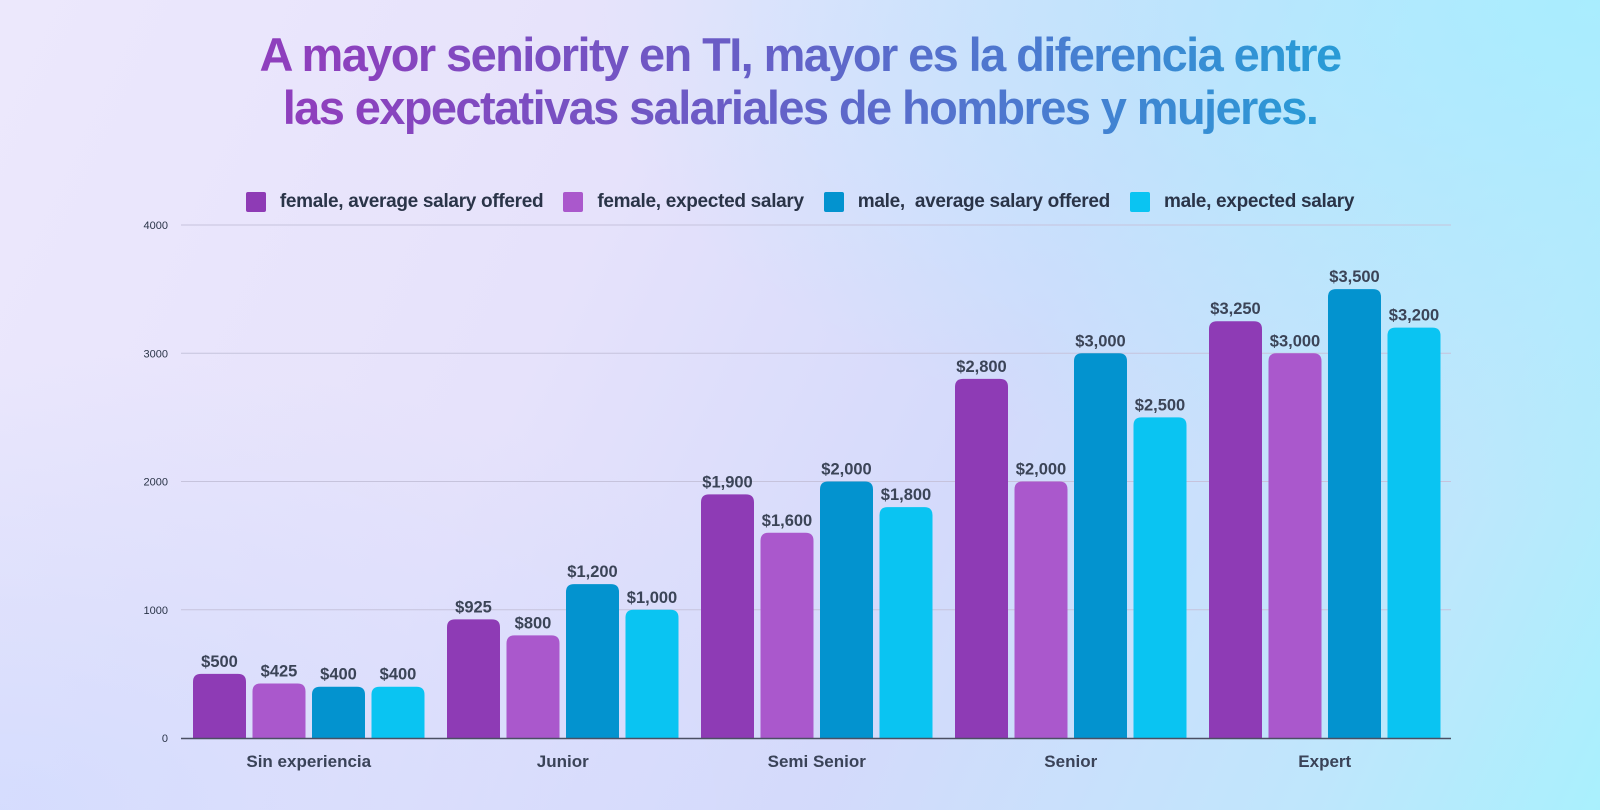  I want to click on legend-swatch-female-offered, so click(255, 202).